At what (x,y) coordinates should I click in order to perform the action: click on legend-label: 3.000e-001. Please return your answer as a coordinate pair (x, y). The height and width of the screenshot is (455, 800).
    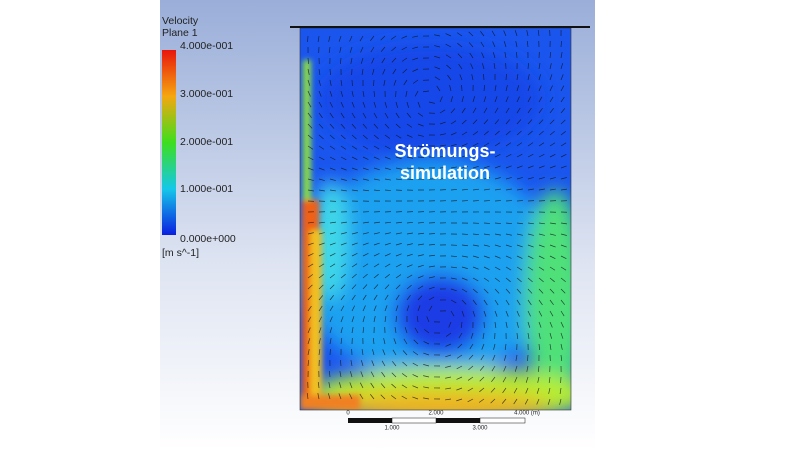
    Looking at the image, I should click on (206, 94).